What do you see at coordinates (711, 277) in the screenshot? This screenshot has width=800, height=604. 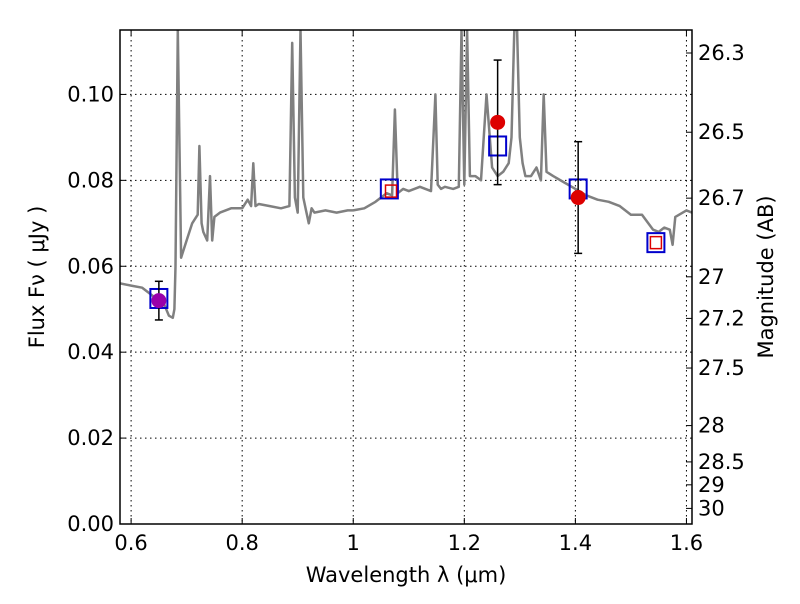 I see `mag-tick-label: 27` at bounding box center [711, 277].